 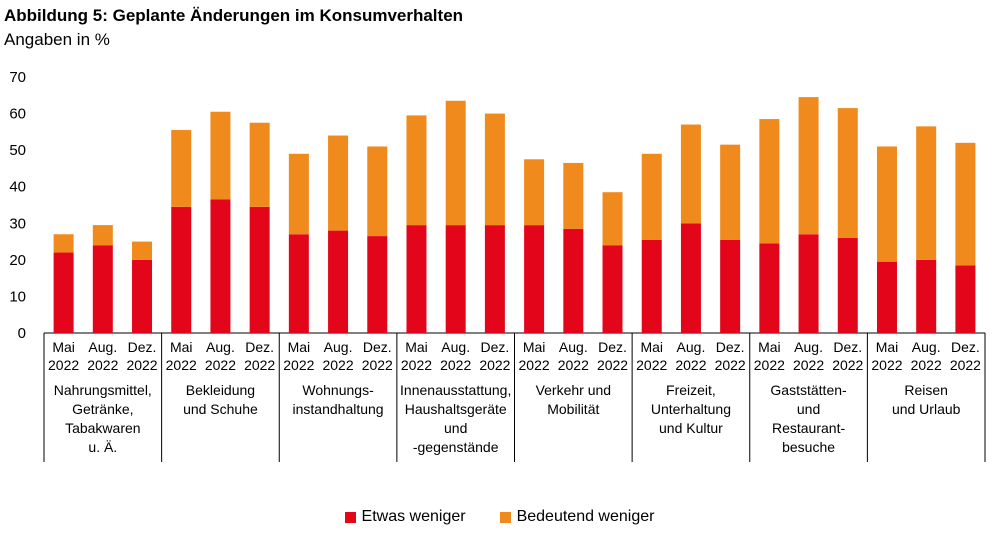 I want to click on x-category-label: und Urlaub, so click(x=926, y=409).